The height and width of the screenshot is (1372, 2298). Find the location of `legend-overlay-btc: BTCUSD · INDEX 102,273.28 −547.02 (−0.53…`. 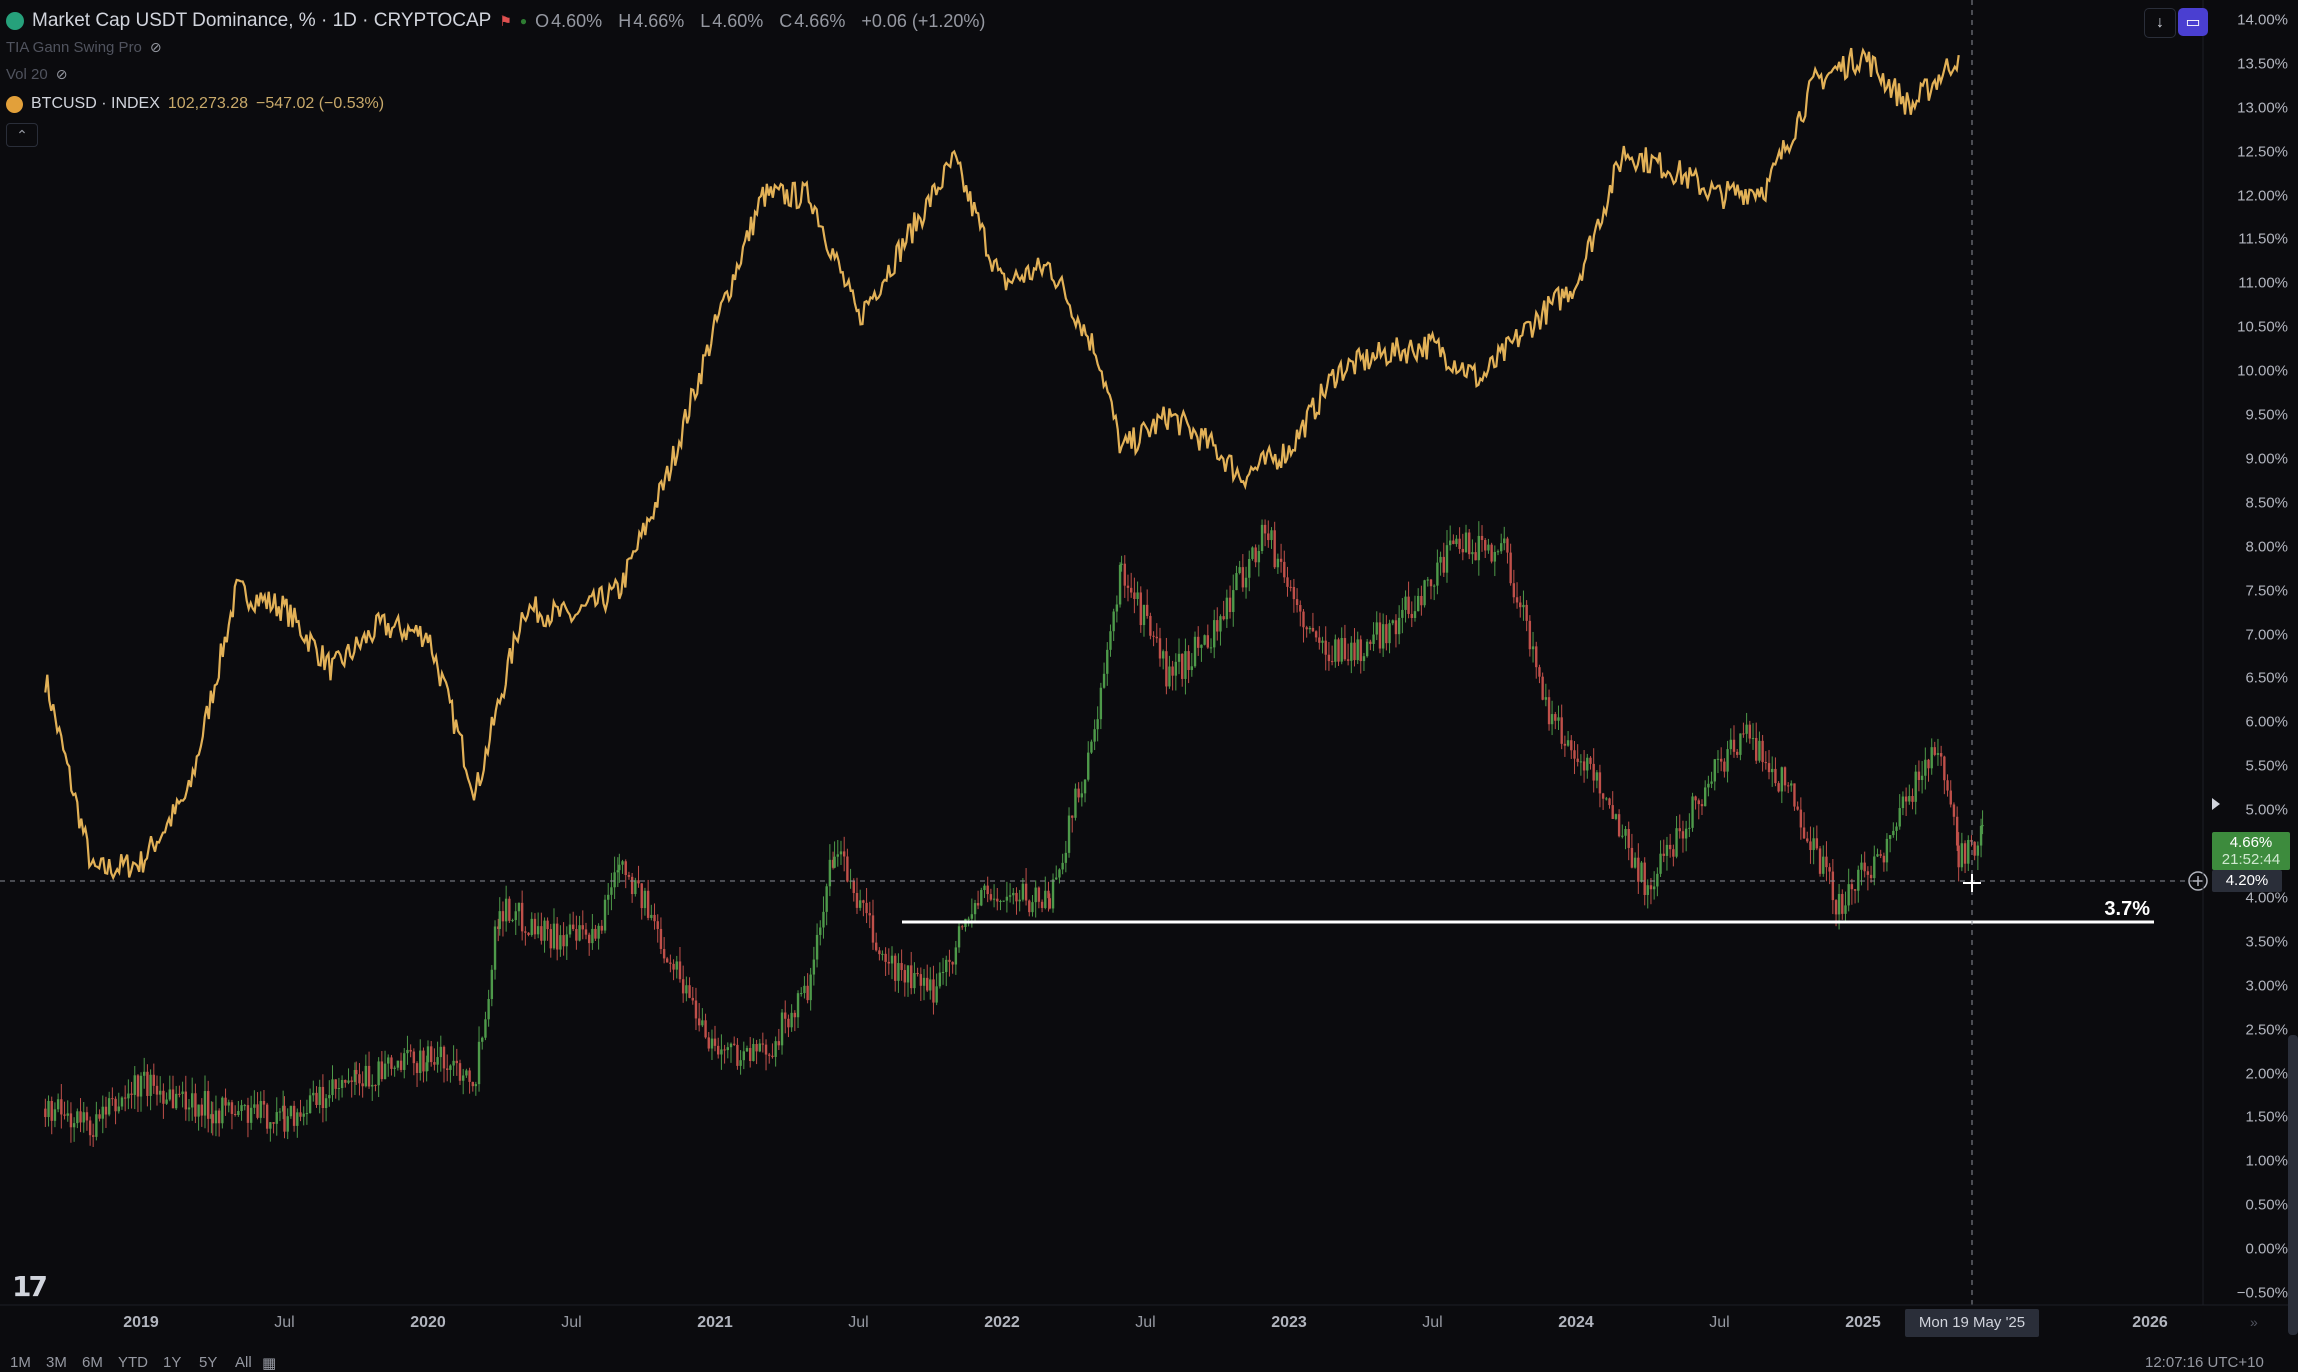

legend-overlay-btc: BTCUSD · INDEX 102,273.28 −547.02 (−0.53… is located at coordinates (195, 104).